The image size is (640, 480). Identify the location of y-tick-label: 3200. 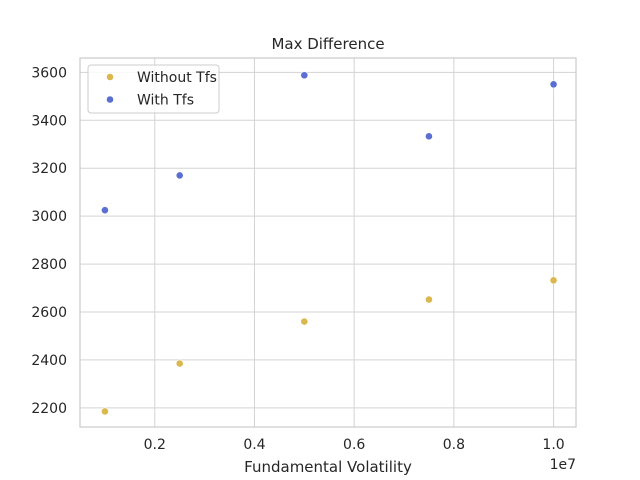
(49, 169).